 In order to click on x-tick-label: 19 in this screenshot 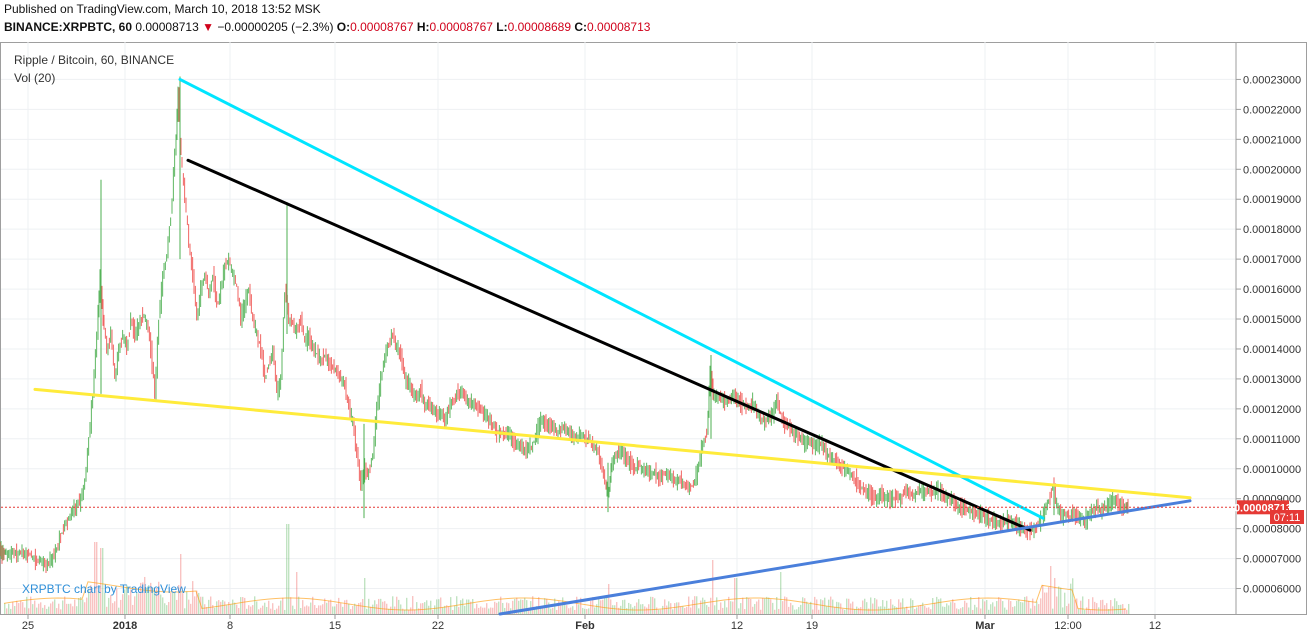, I will do `click(812, 626)`.